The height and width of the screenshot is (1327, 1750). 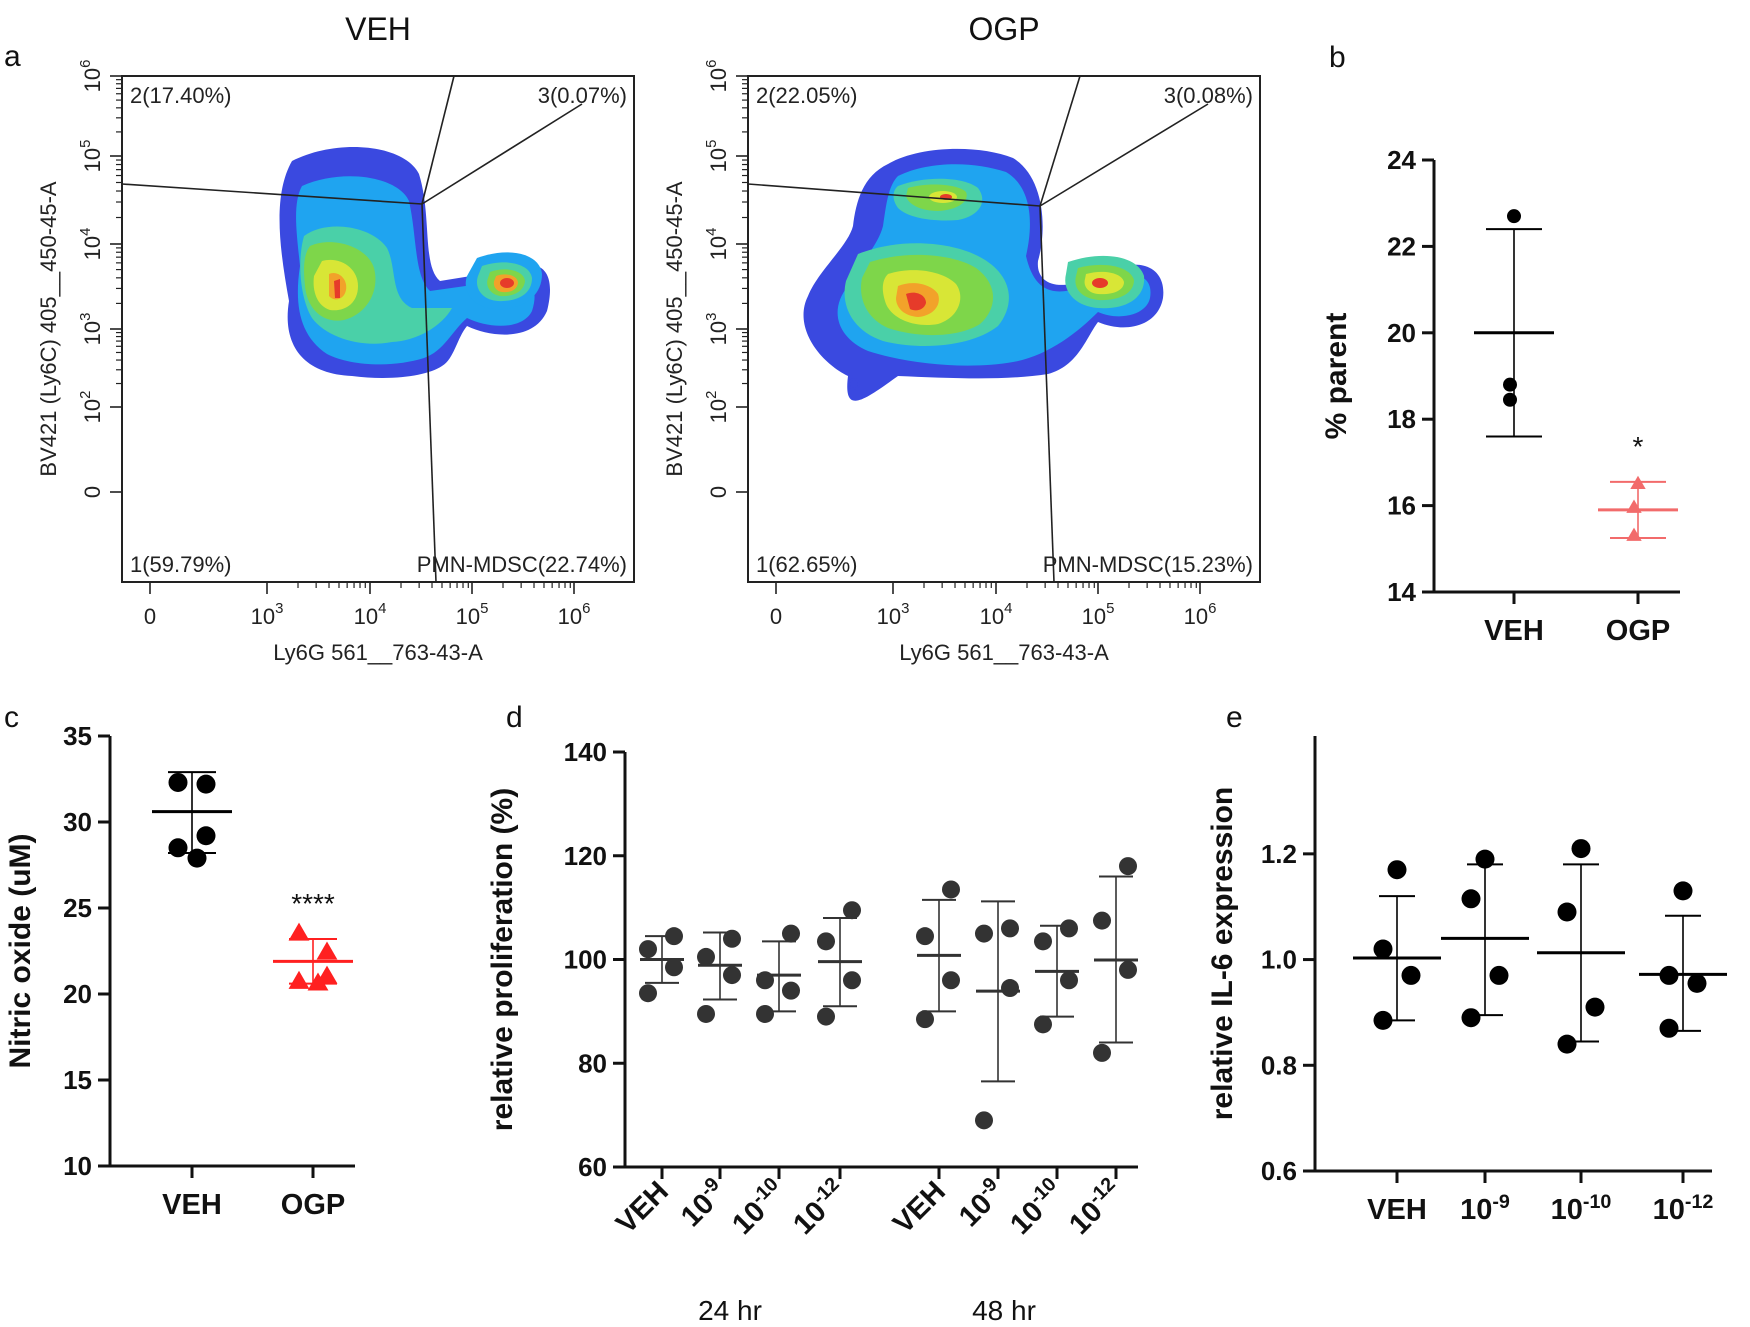 What do you see at coordinates (502, 959) in the screenshot?
I see `y-axis-label: relative proliferation (%)` at bounding box center [502, 959].